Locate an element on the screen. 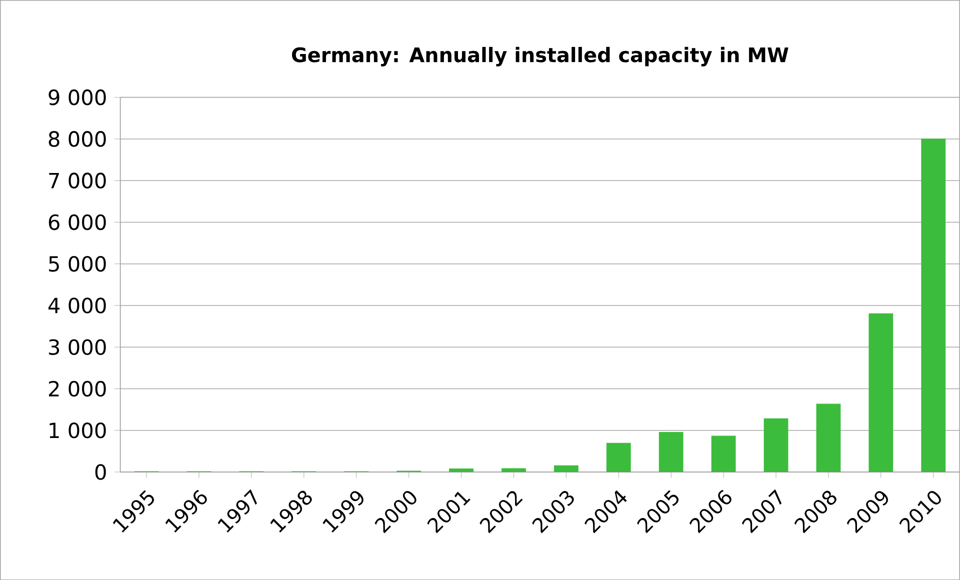 Image resolution: width=960 pixels, height=580 pixels. y-tick-label: 7 000 is located at coordinates (77, 180).